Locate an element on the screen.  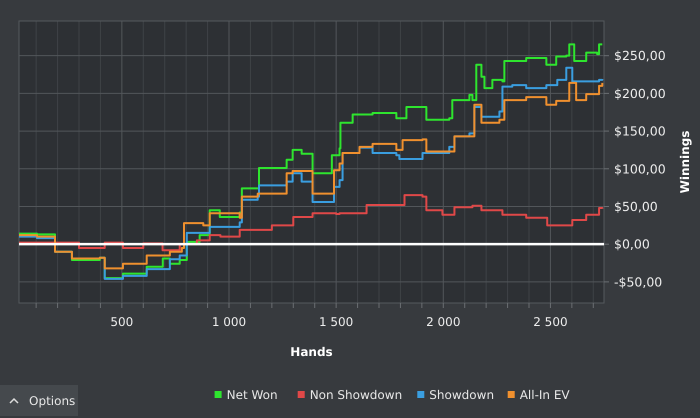
legend-label: Showdown is located at coordinates (461, 395).